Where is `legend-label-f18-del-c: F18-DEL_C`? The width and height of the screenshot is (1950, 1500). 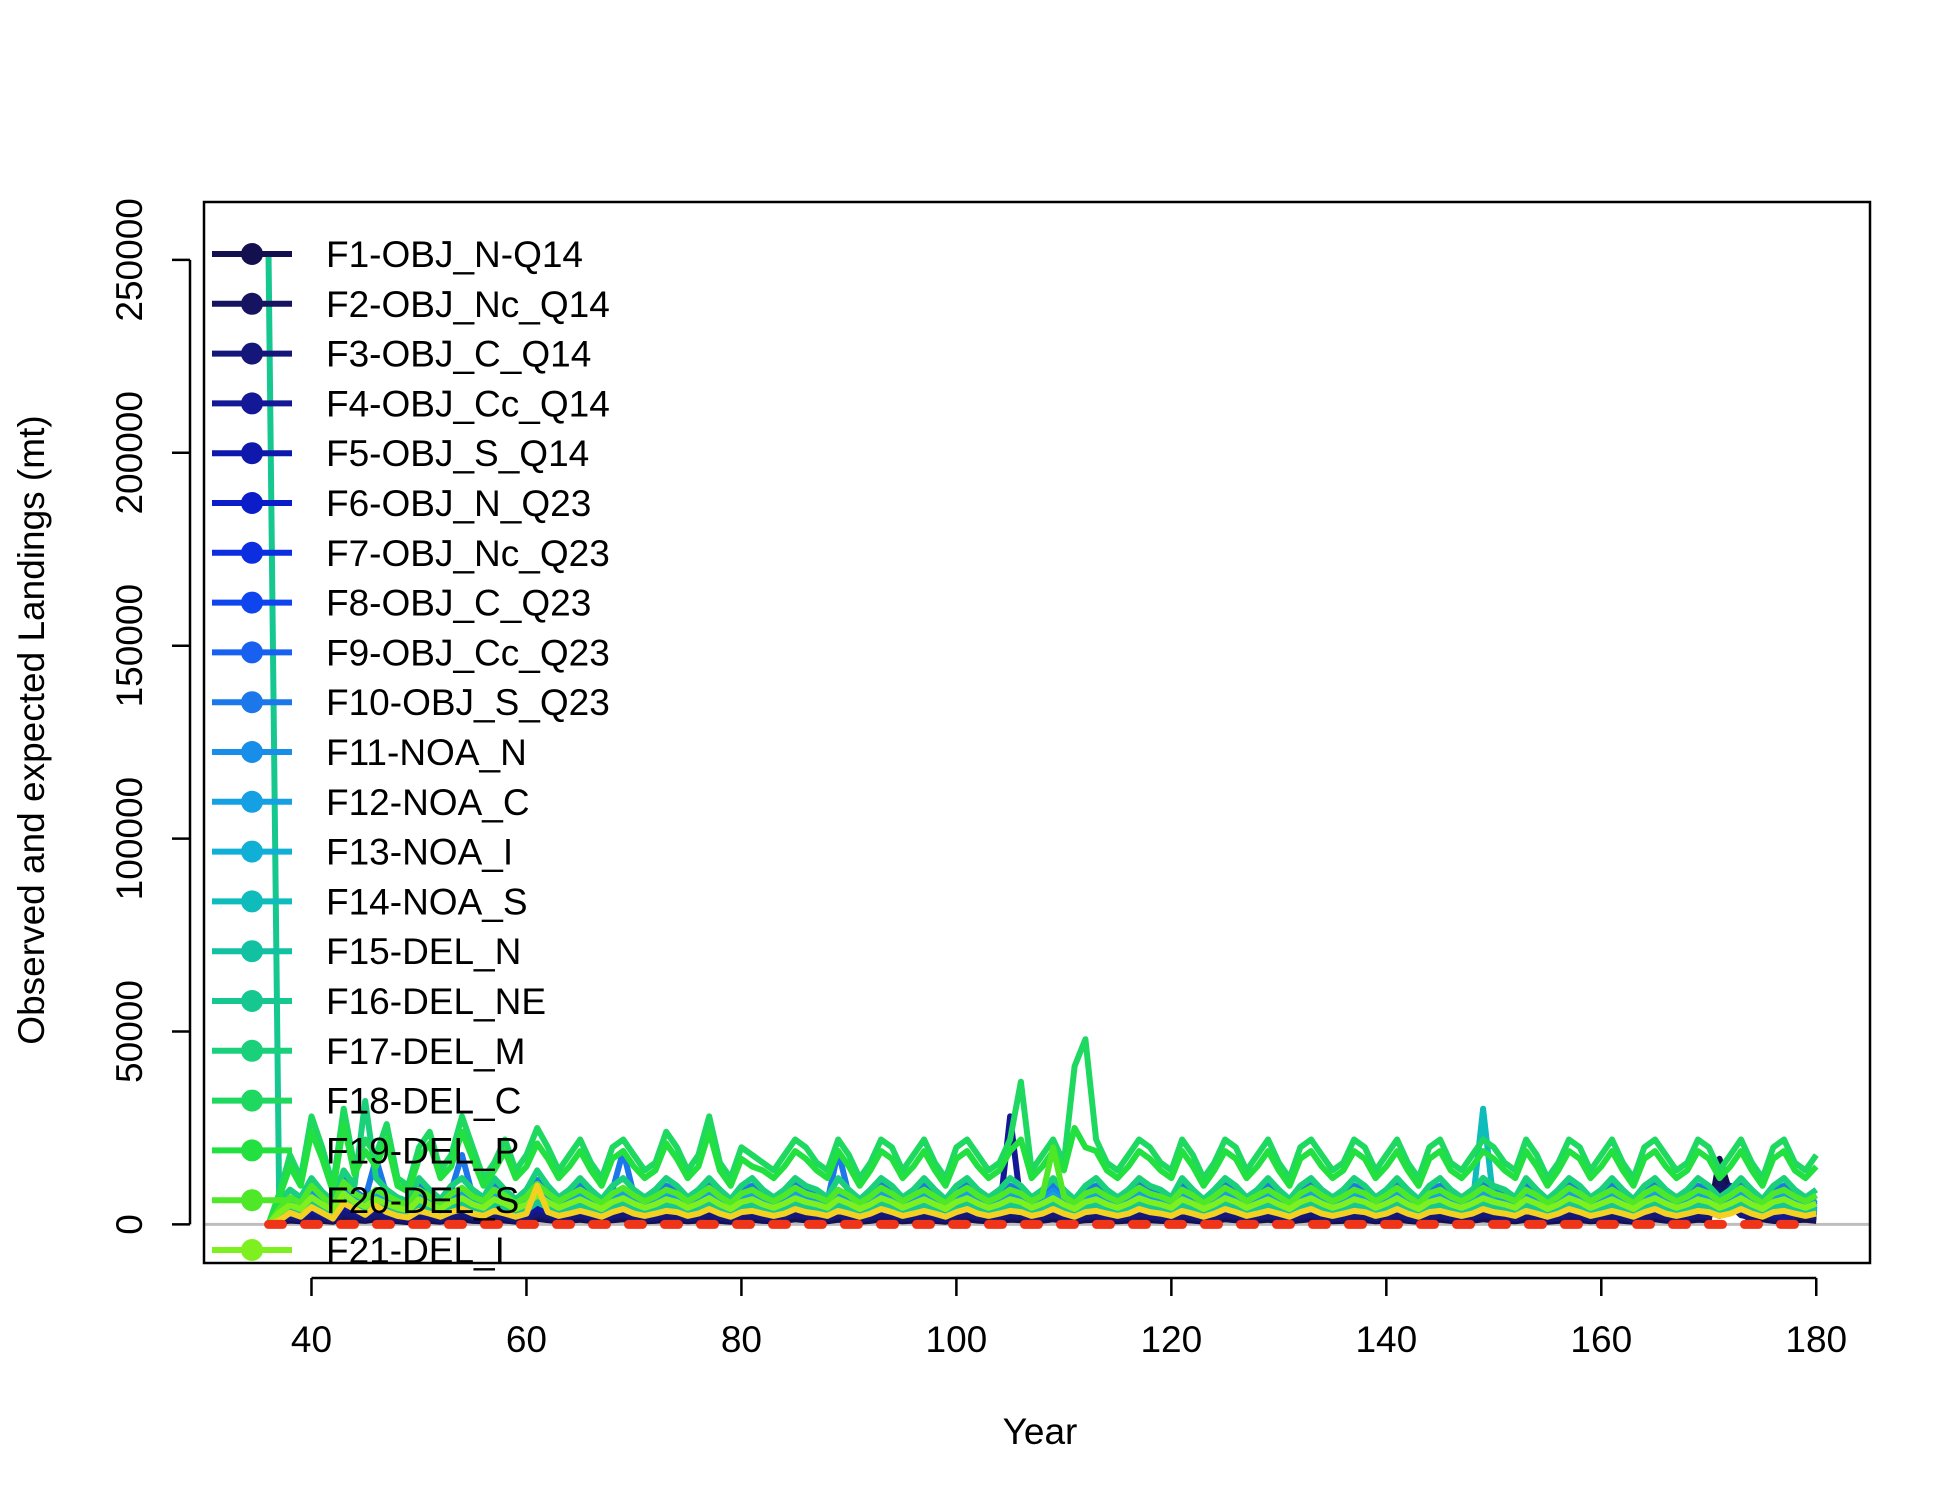
legend-label-f18-del-c: F18-DEL_C is located at coordinates (423, 1101).